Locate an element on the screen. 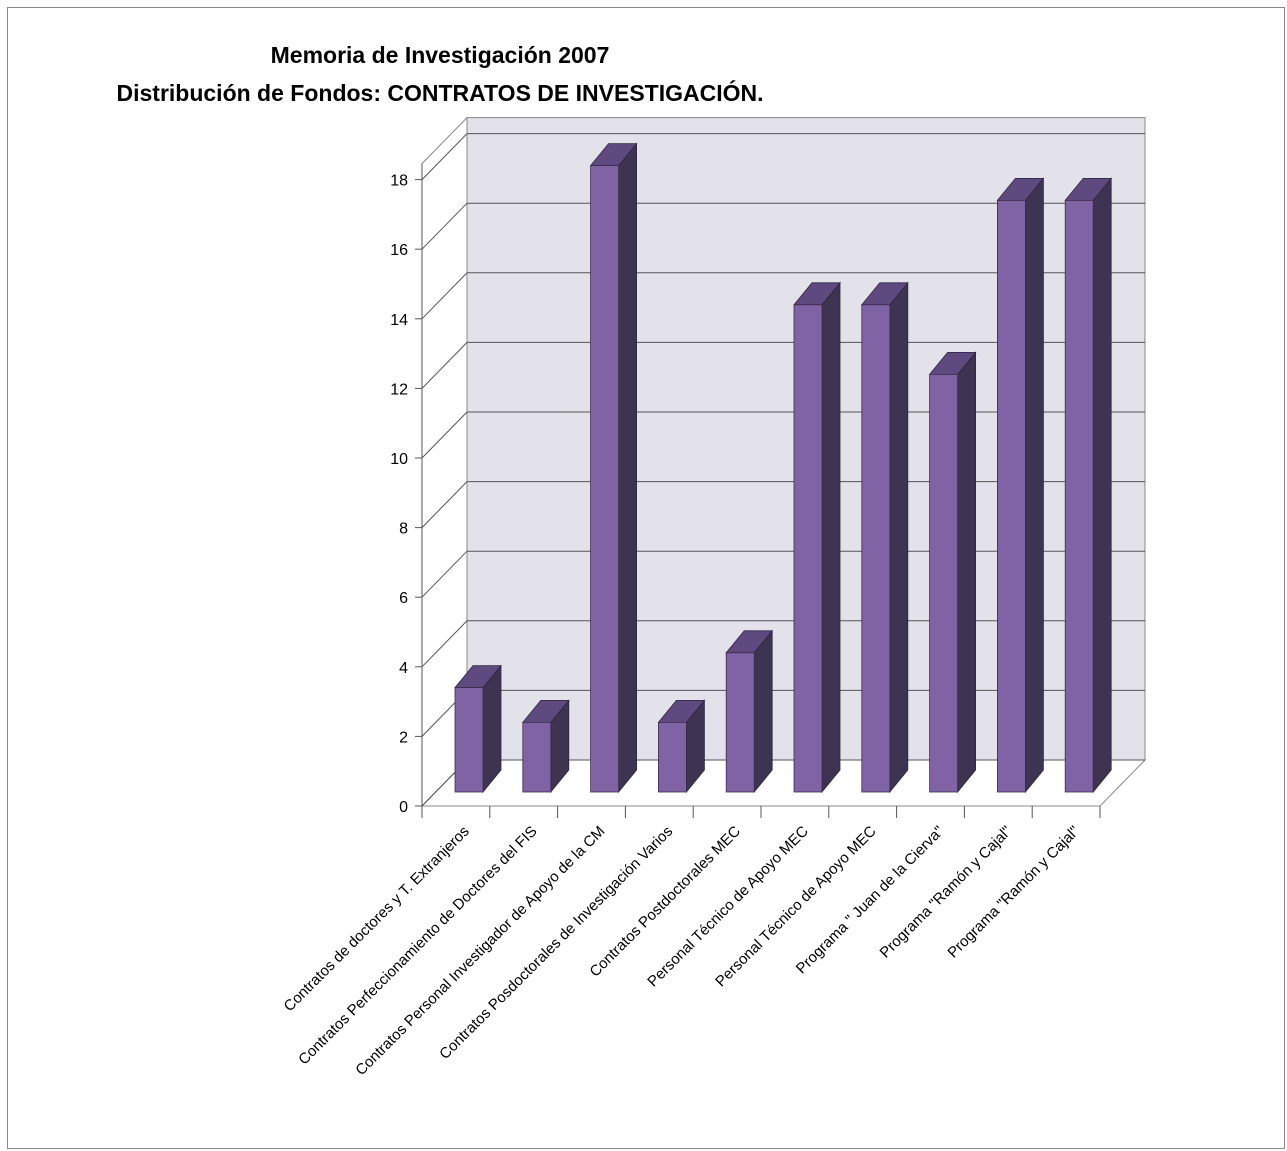  y-tick-label: 8 is located at coordinates (403, 529).